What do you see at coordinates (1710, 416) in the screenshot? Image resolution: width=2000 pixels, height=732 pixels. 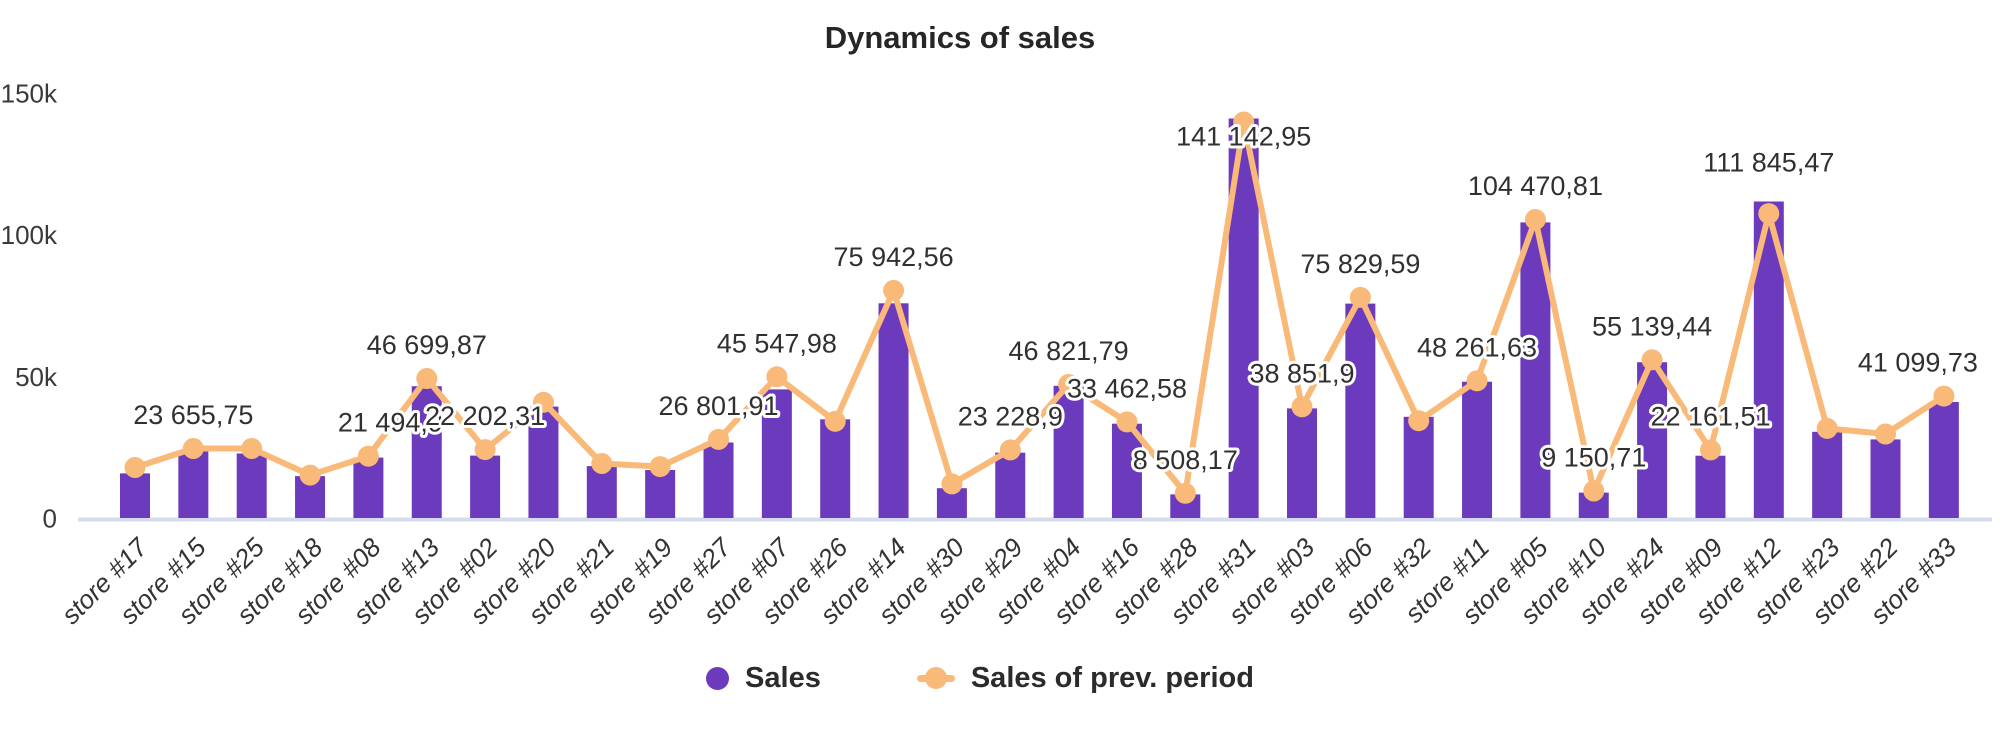 I see `value-label: 22 161,51` at bounding box center [1710, 416].